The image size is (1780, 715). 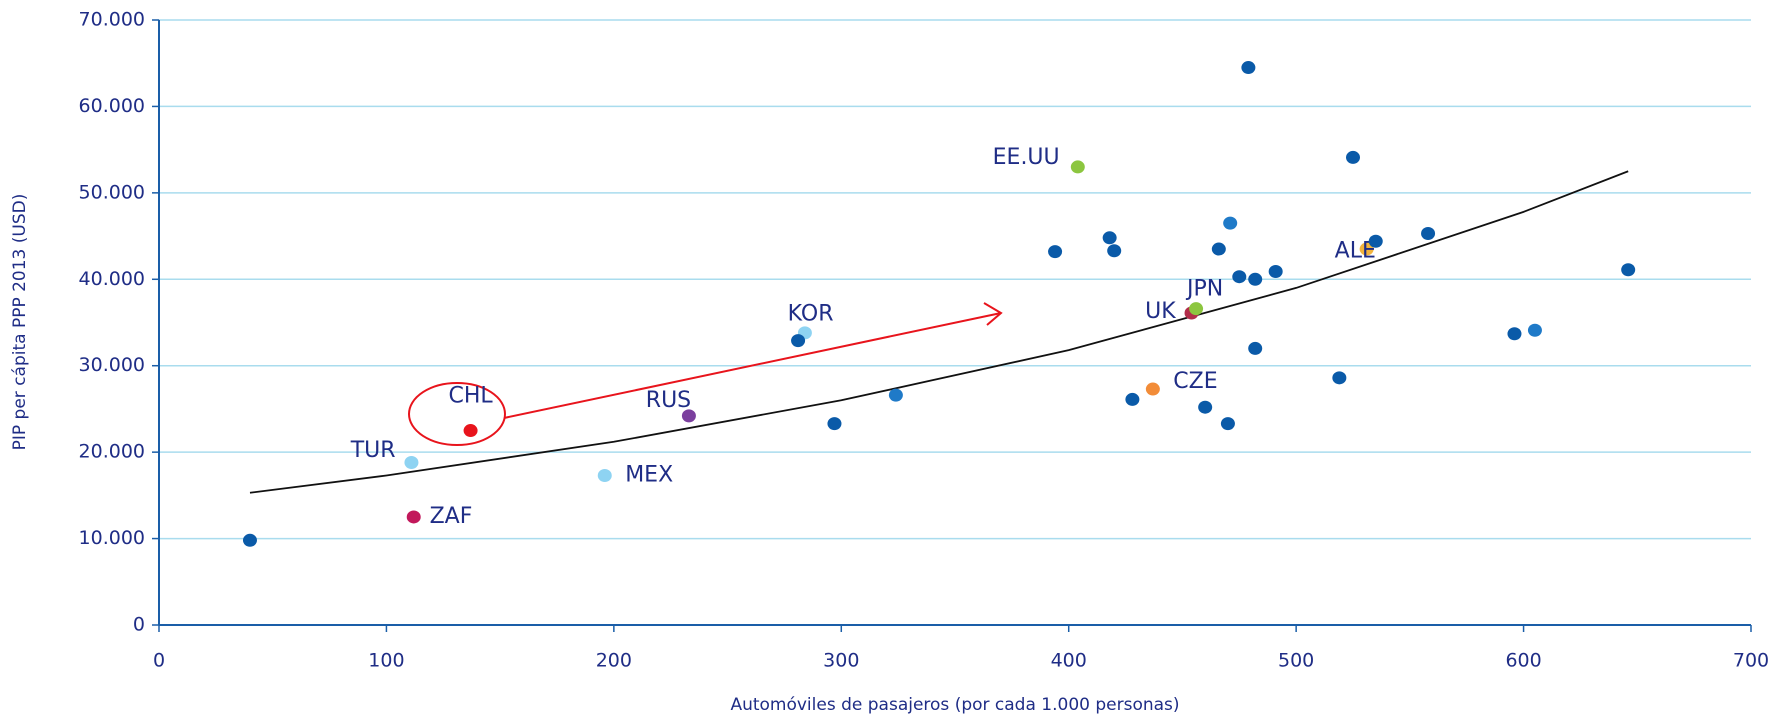 I want to click on point-label: ZAF, so click(x=451, y=516).